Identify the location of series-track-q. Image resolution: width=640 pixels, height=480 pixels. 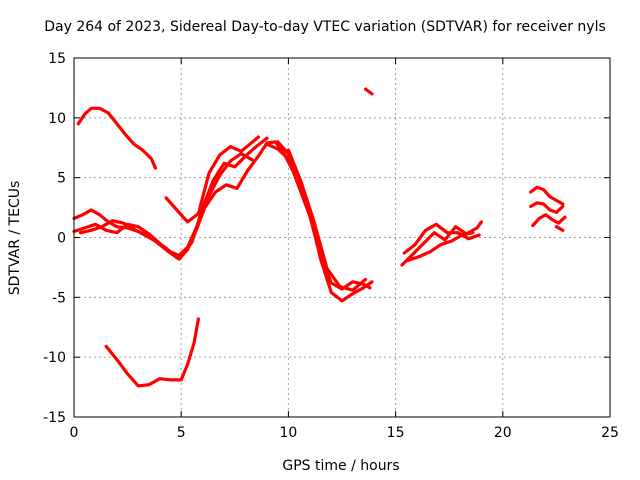
(559, 228).